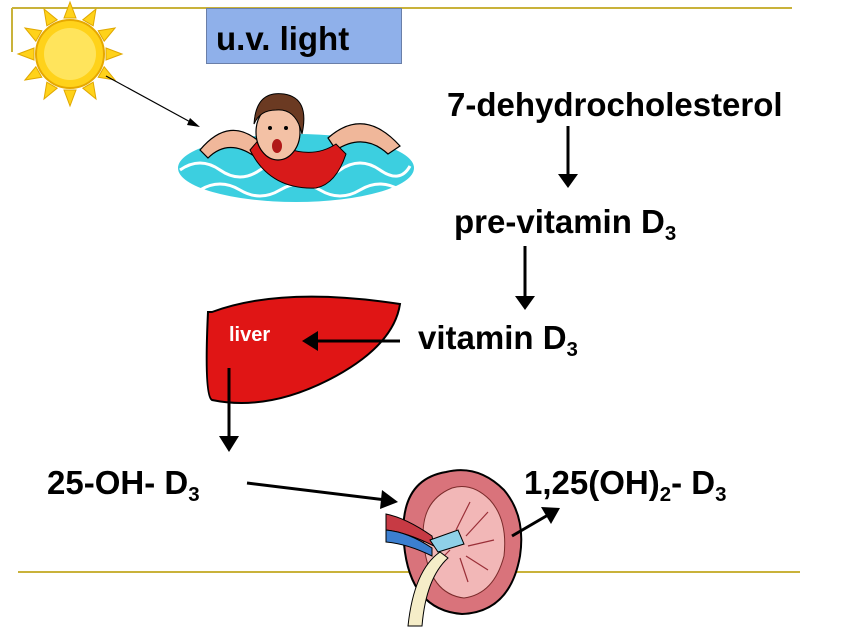 The image size is (843, 627). What do you see at coordinates (572, 350) in the screenshot?
I see `vitamin-d3-subscript: 3` at bounding box center [572, 350].